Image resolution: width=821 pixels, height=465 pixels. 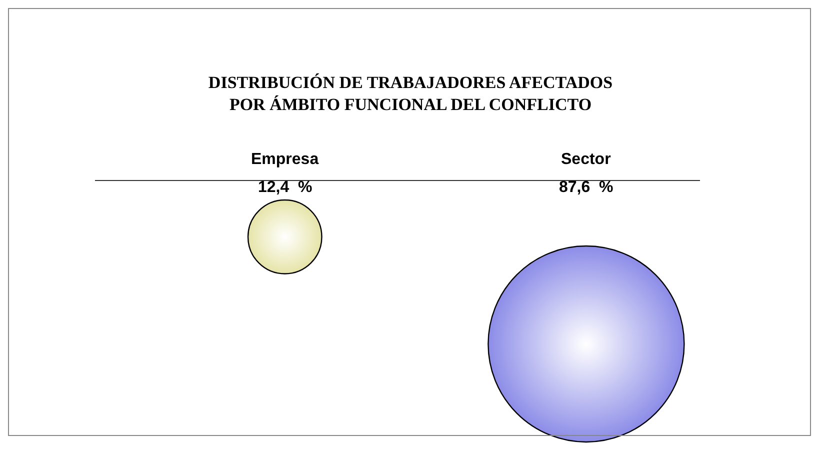 I want to click on data-label: 12,4 %, so click(x=285, y=187).